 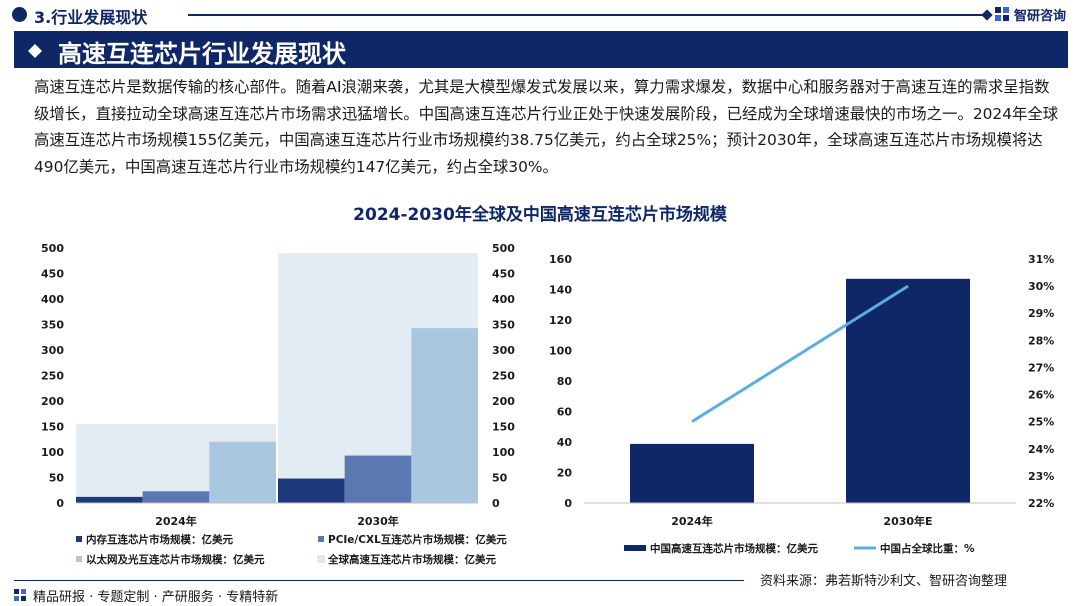 What do you see at coordinates (1041, 422) in the screenshot?
I see `right-chart-y2tick-label: 25%` at bounding box center [1041, 422].